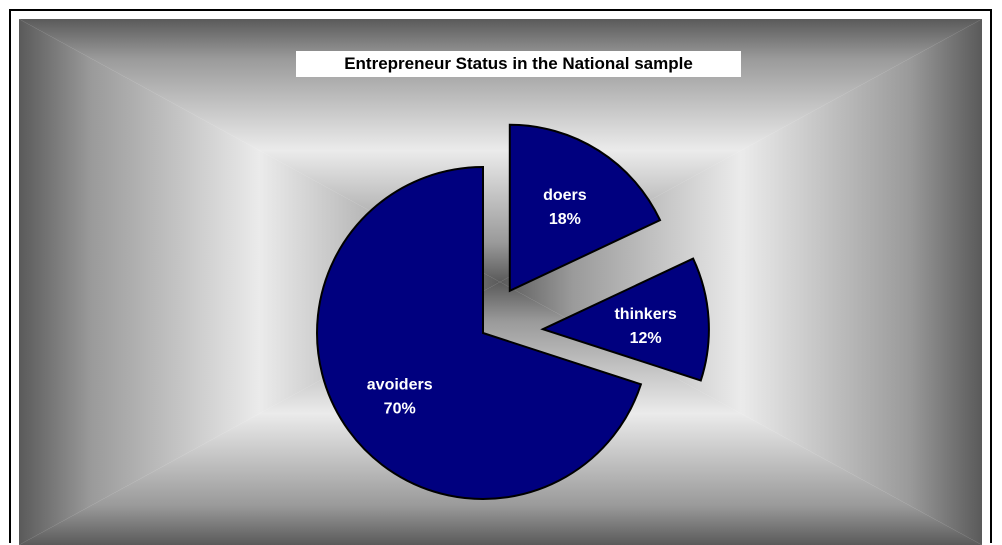  Describe the element at coordinates (400, 409) in the screenshot. I see `slice-percent-avoiders: 70%` at that location.